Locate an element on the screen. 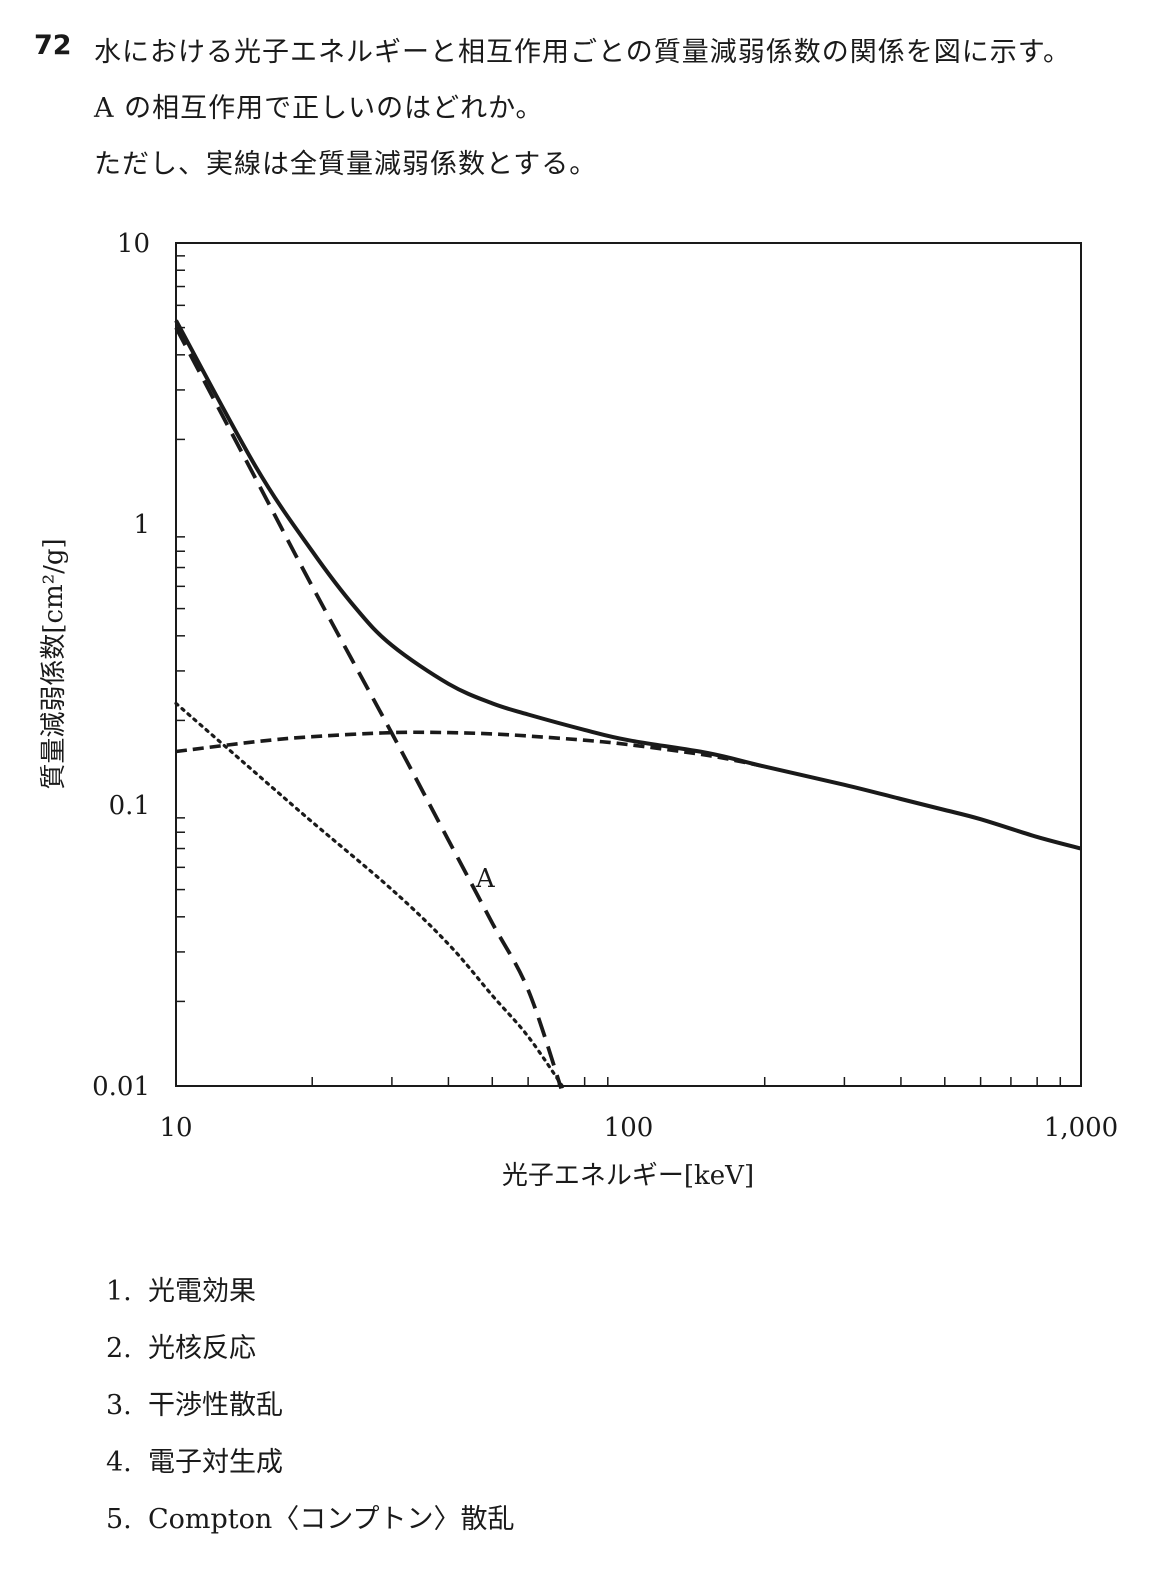 This screenshot has height=1588, width=1156. curve-a-label: A is located at coordinates (485, 879).